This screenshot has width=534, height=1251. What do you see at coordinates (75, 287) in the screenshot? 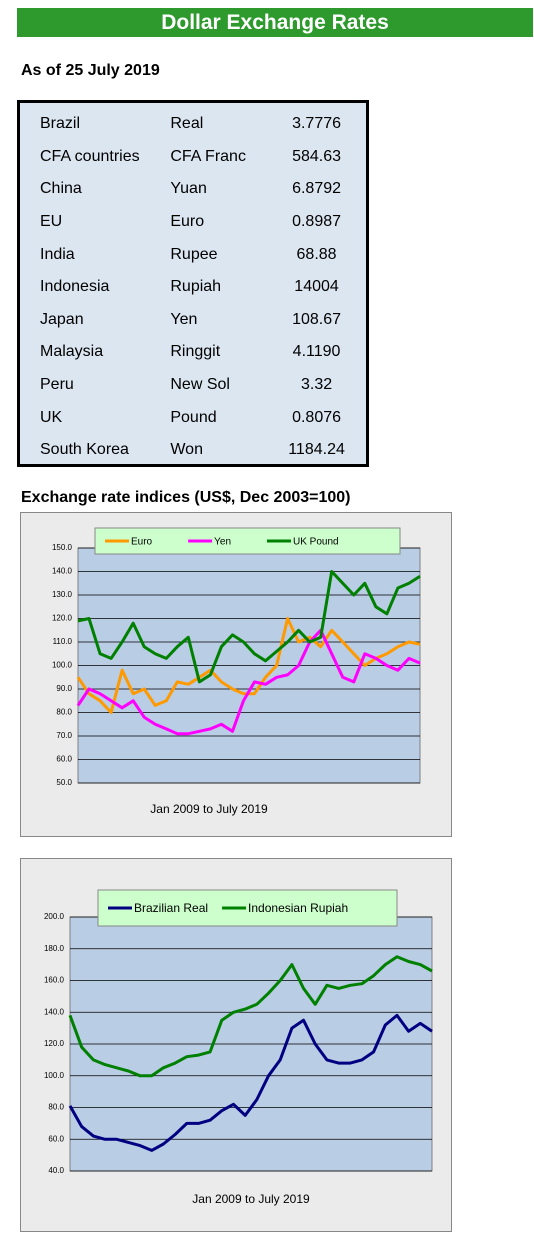
I see `table-cell: Indonesia` at bounding box center [75, 287].